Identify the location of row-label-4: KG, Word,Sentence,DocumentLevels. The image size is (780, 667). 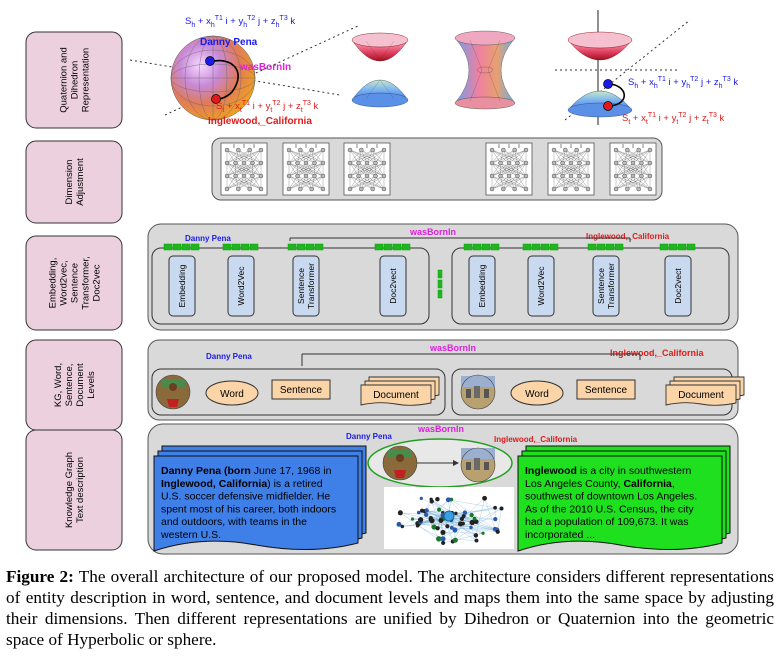
(75, 385).